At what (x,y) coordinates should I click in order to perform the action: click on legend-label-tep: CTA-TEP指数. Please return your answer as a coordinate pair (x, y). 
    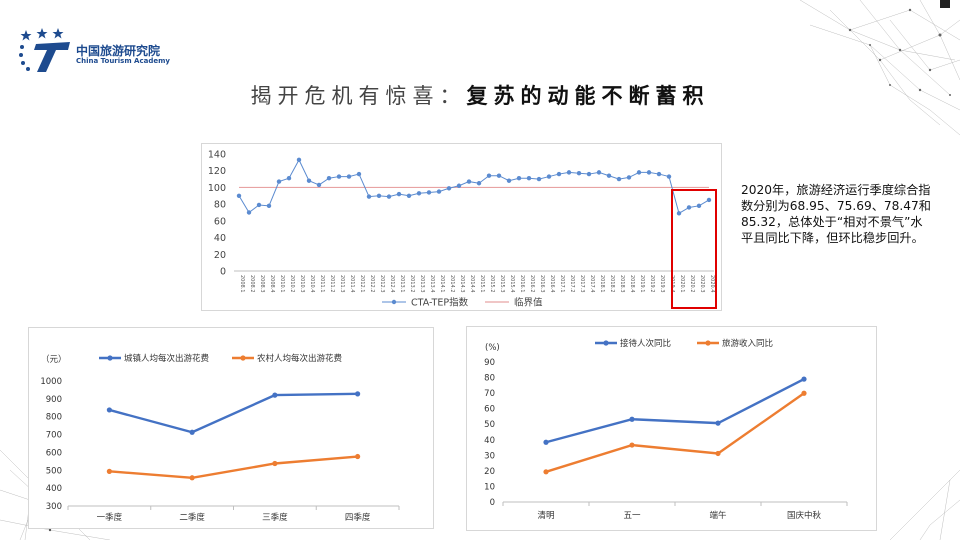
    Looking at the image, I should click on (440, 303).